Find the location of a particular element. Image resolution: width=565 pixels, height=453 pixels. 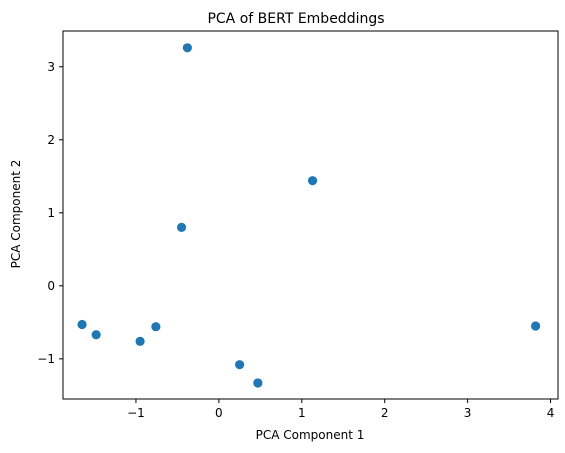

y-tick-label: 3 is located at coordinates (51, 67).